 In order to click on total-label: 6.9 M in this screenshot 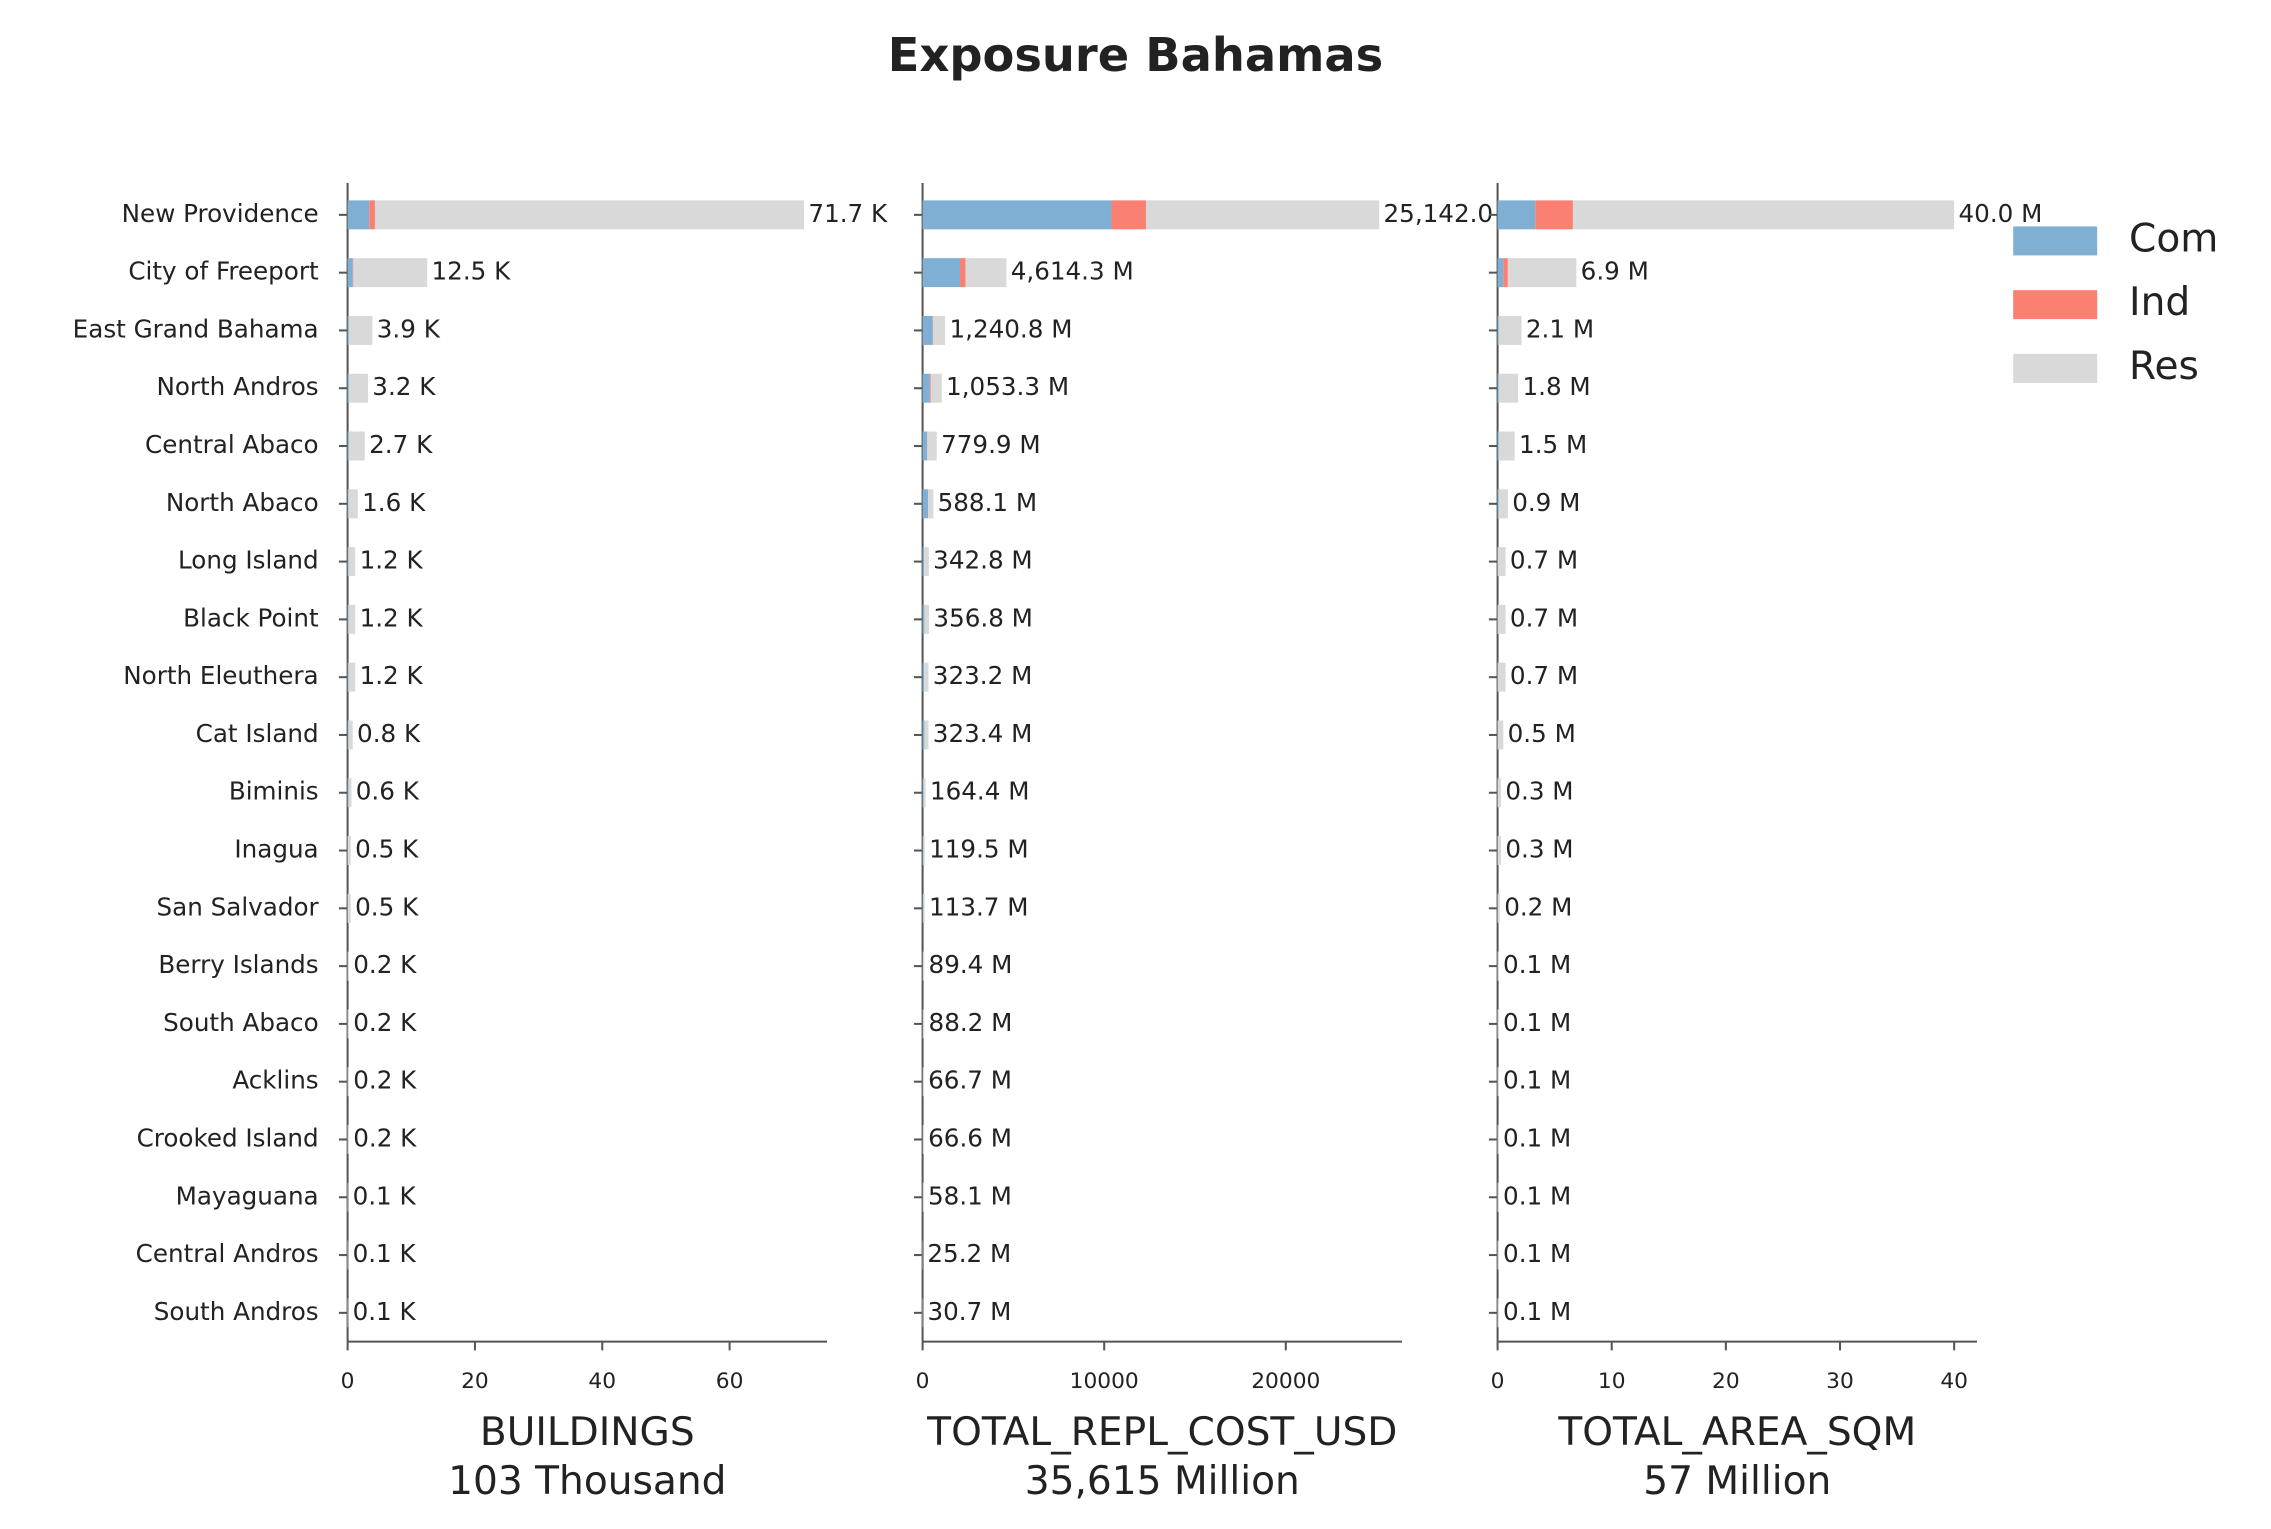, I will do `click(1615, 271)`.